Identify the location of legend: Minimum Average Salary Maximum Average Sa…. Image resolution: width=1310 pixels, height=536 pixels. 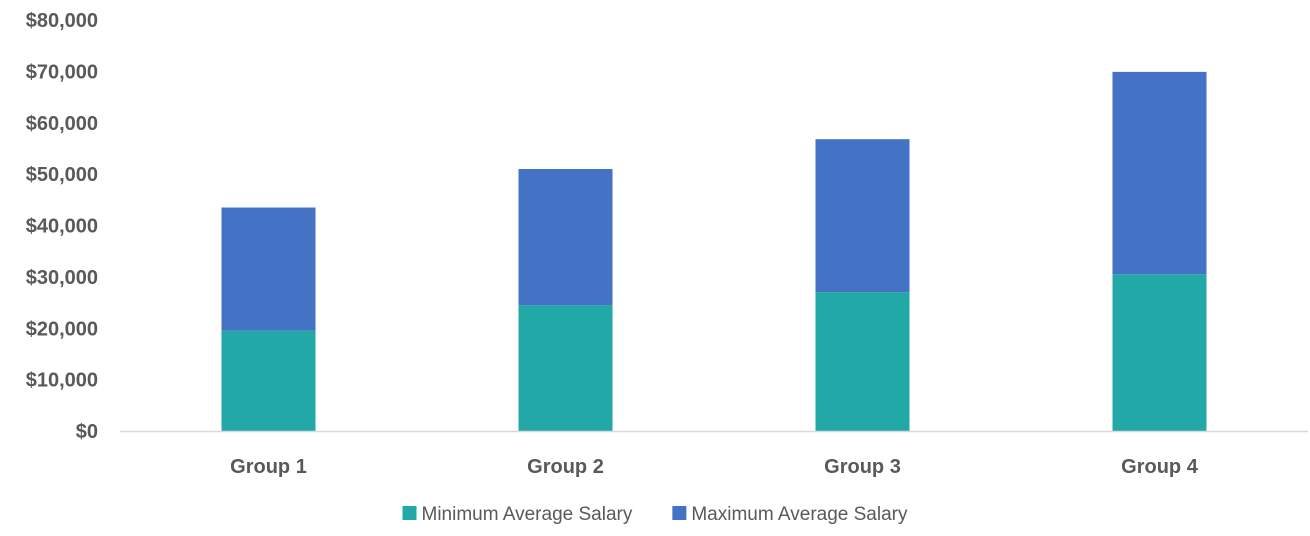
(655, 514).